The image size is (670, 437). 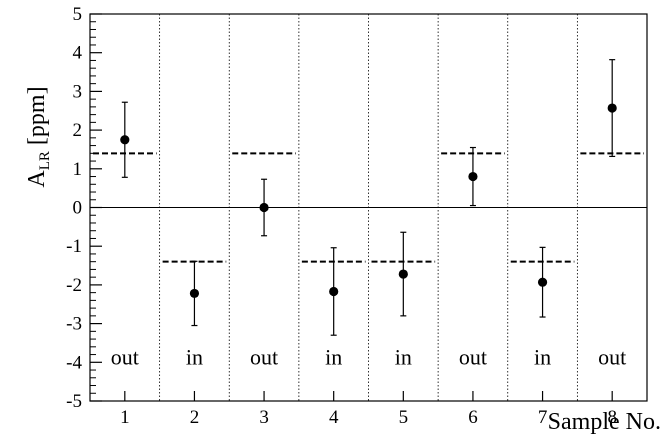 What do you see at coordinates (74, 362) in the screenshot?
I see `y-tick-label: -4` at bounding box center [74, 362].